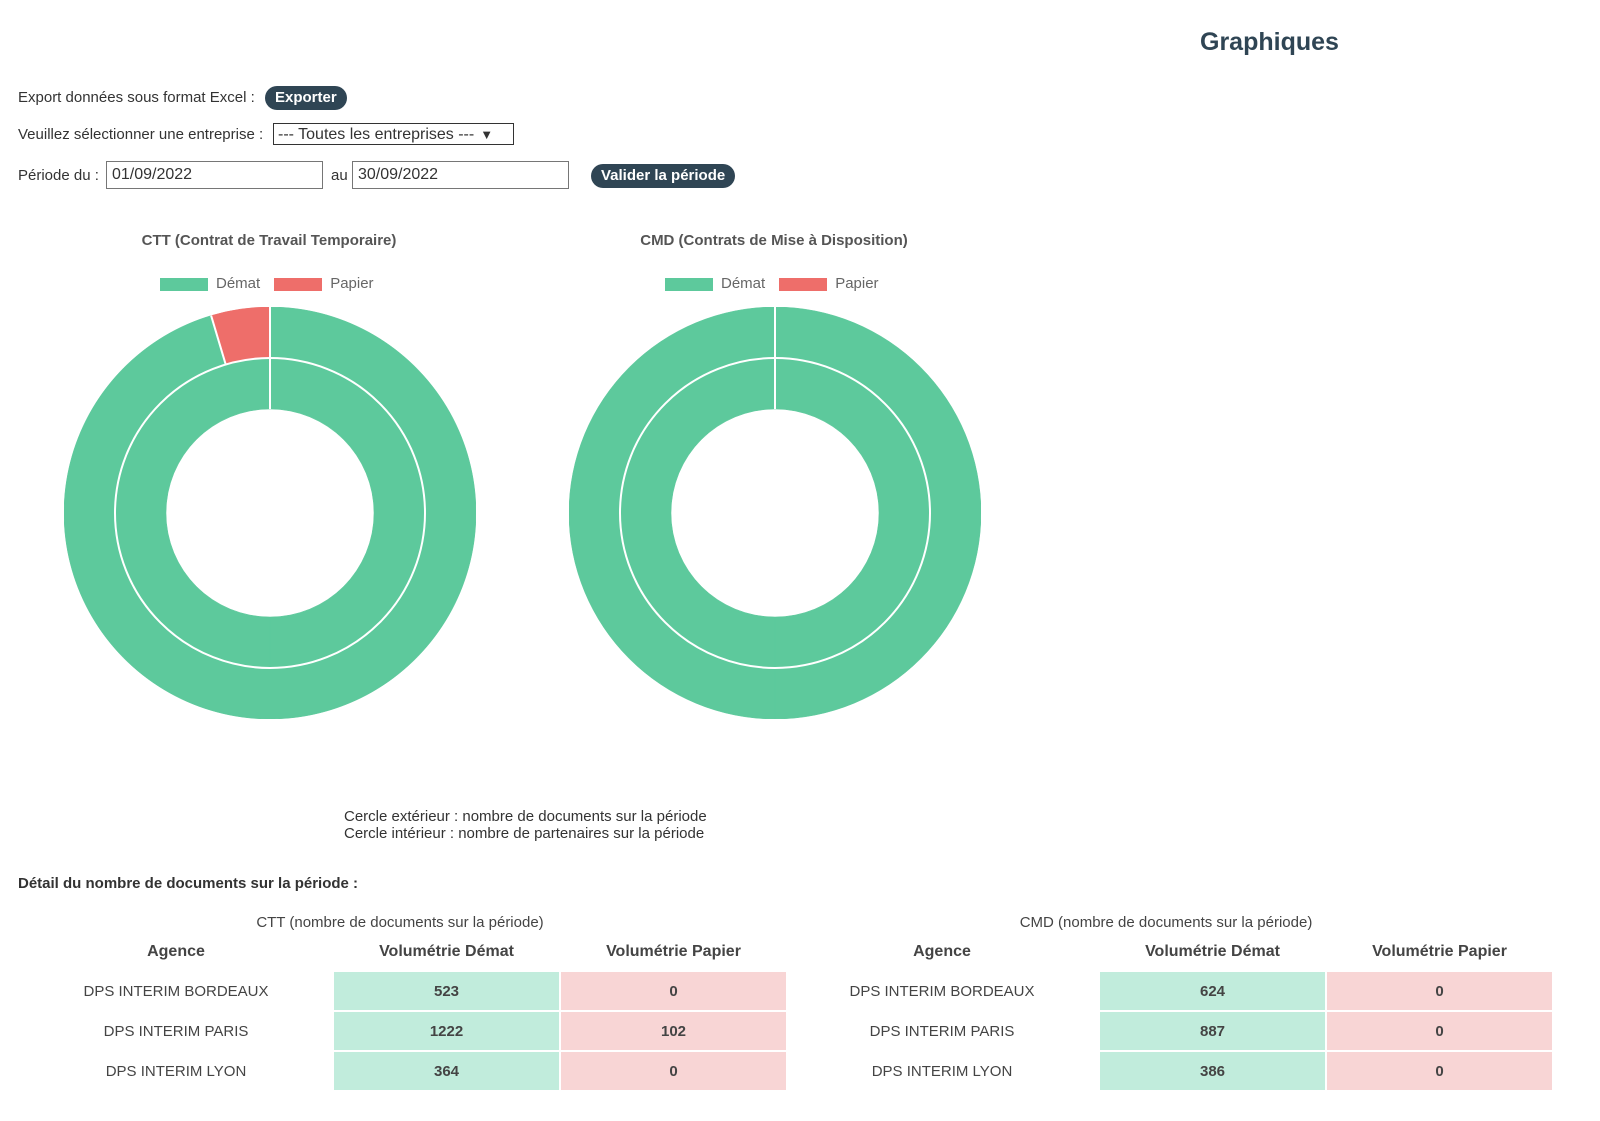  I want to click on table-row: DPS INTERIM BORDEAUX 624 0, so click(1169, 991).